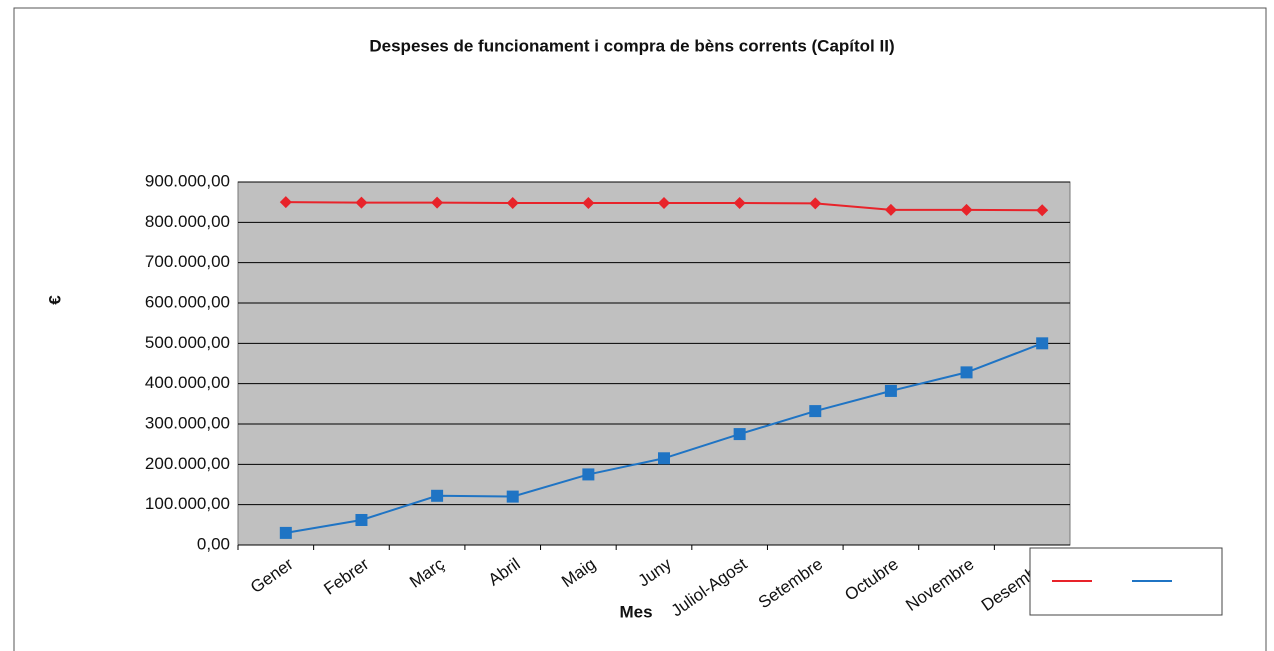 The width and height of the screenshot is (1274, 651). What do you see at coordinates (635, 611) in the screenshot?
I see `x-axis-label: Mes` at bounding box center [635, 611].